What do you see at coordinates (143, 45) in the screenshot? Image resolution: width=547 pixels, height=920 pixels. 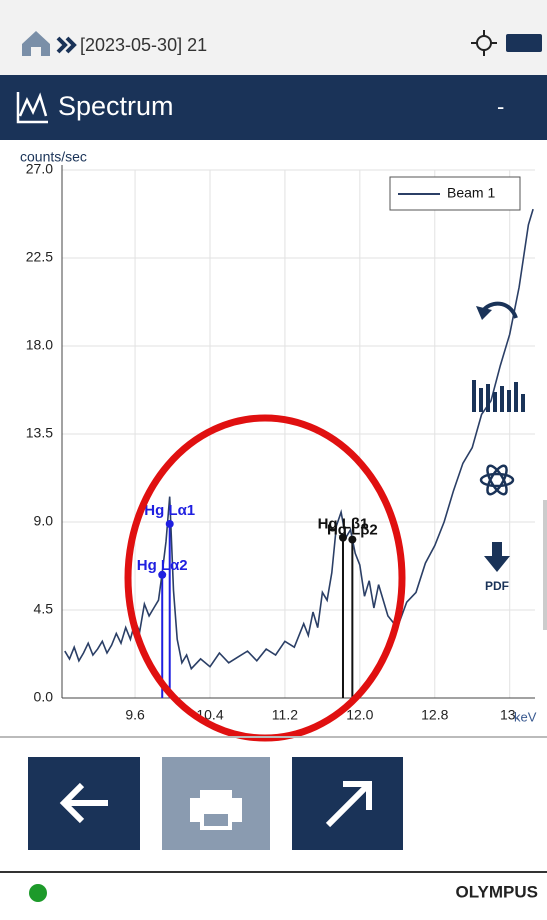 I see `breadcrumb: [2023-05-30] 21` at bounding box center [143, 45].